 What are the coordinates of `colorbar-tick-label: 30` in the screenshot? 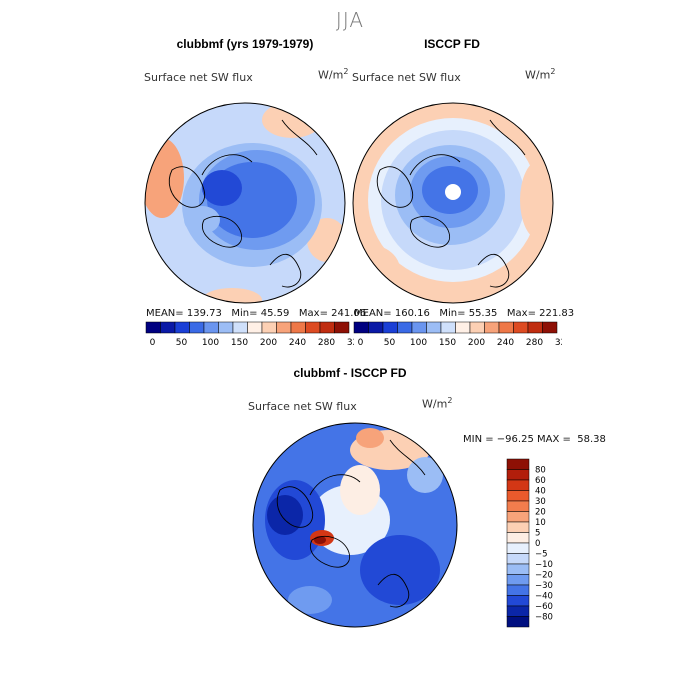 It's located at (540, 502).